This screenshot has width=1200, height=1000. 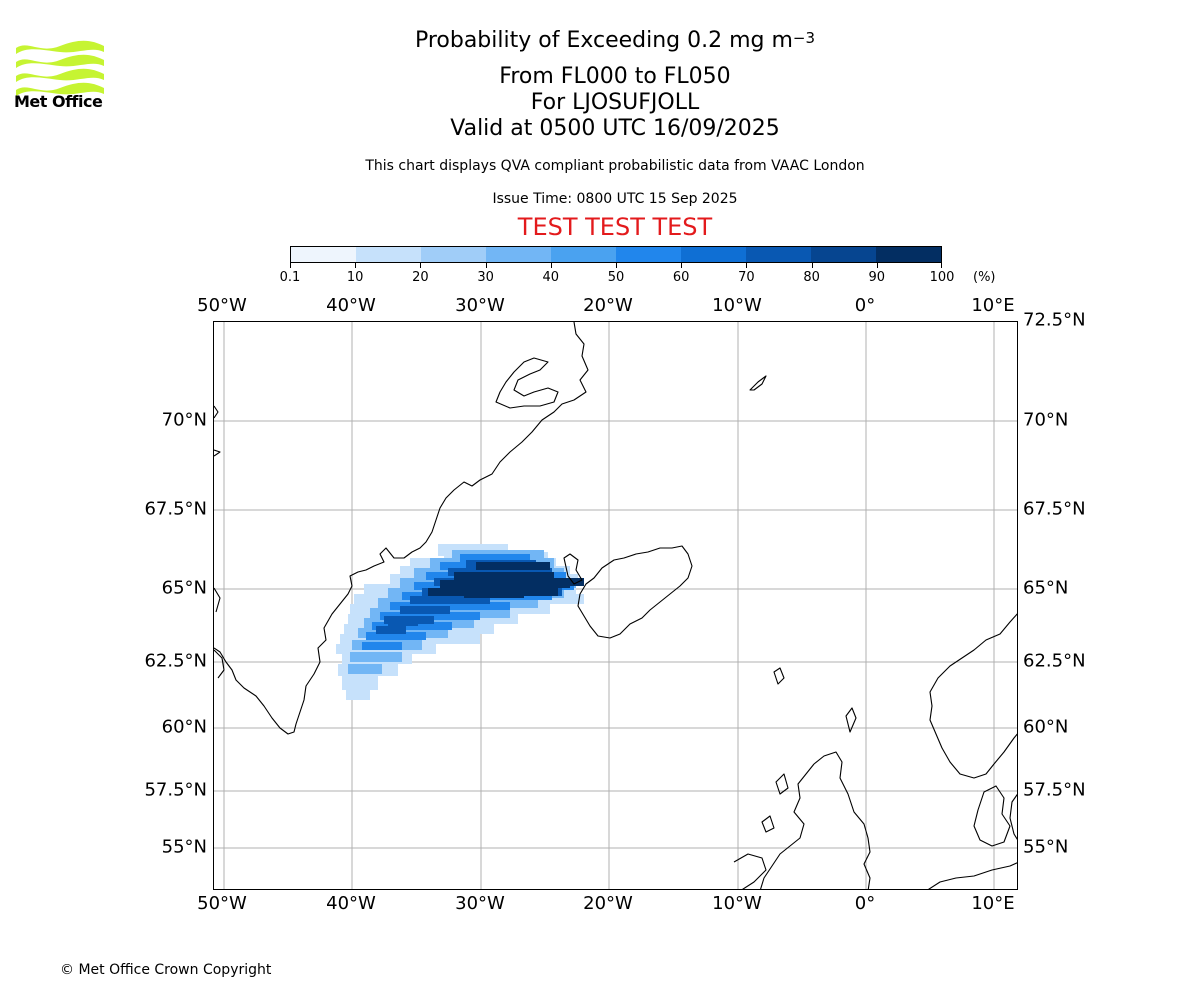 What do you see at coordinates (779, 676) in the screenshot?
I see `faroes-coast` at bounding box center [779, 676].